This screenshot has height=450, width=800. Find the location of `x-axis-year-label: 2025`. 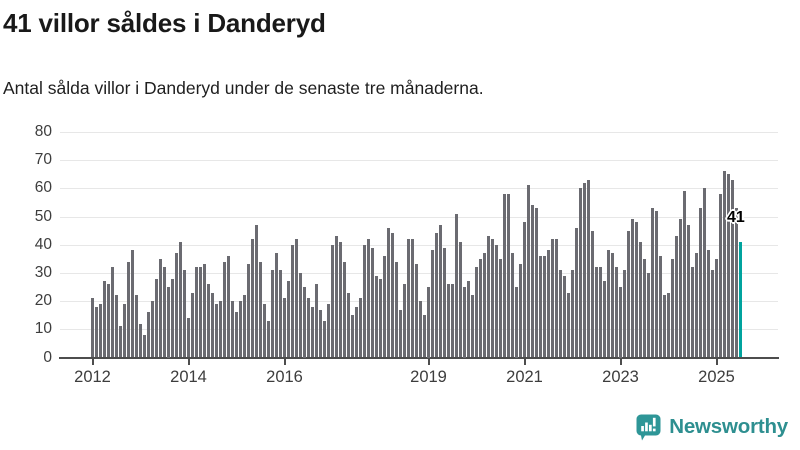

x-axis-year-label: 2025 is located at coordinates (716, 376).